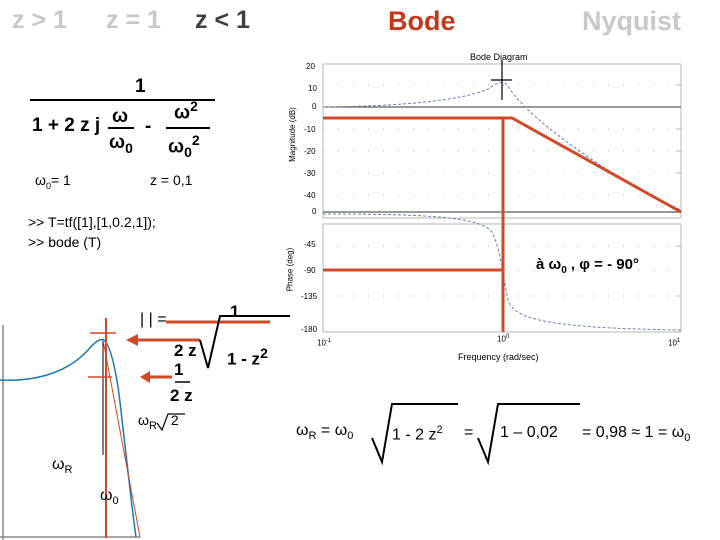  What do you see at coordinates (222, 20) in the screenshot?
I see `z-less-one-label: z < 1` at bounding box center [222, 20].